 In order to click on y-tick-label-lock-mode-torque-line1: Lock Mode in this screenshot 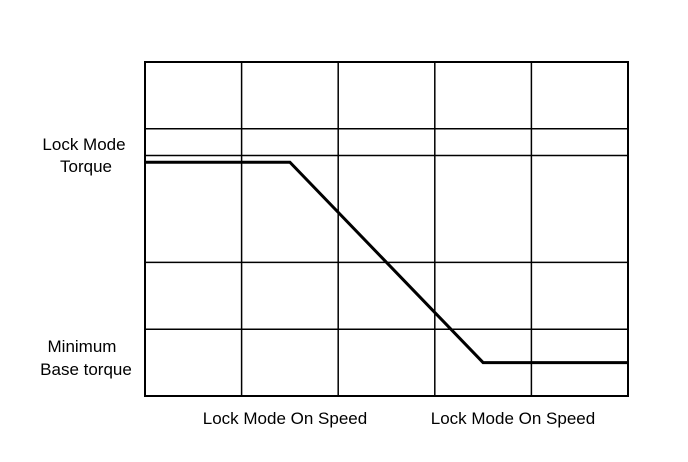, I will do `click(83, 144)`.